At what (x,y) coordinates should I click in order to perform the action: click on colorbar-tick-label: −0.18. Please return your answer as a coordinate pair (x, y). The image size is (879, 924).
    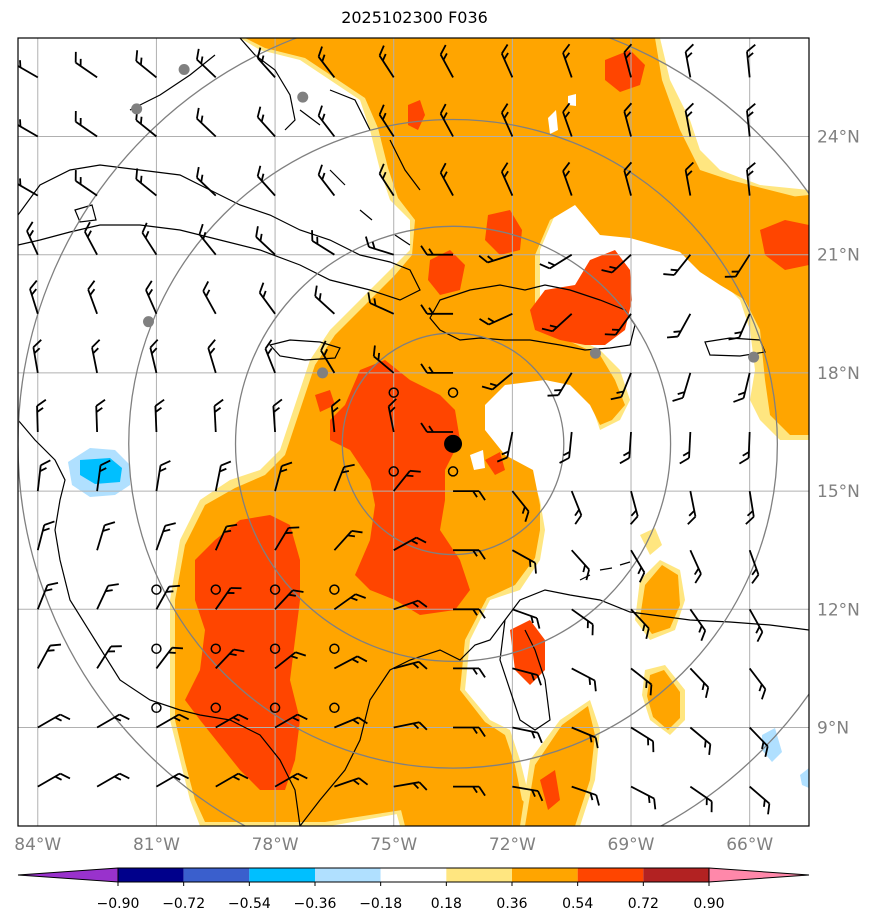
    Looking at the image, I should click on (380, 904).